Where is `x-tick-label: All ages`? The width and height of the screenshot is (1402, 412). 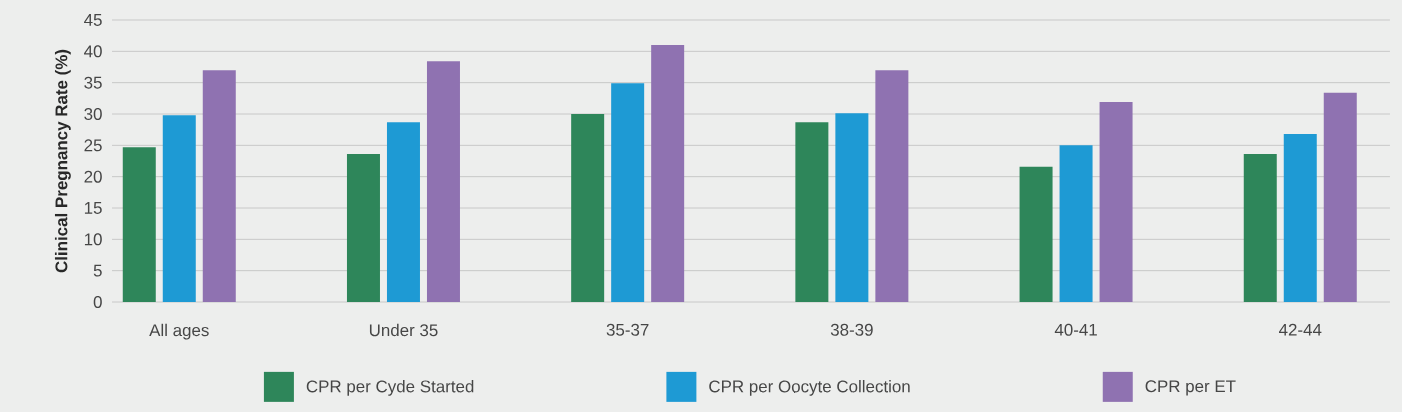 x-tick-label: All ages is located at coordinates (179, 331).